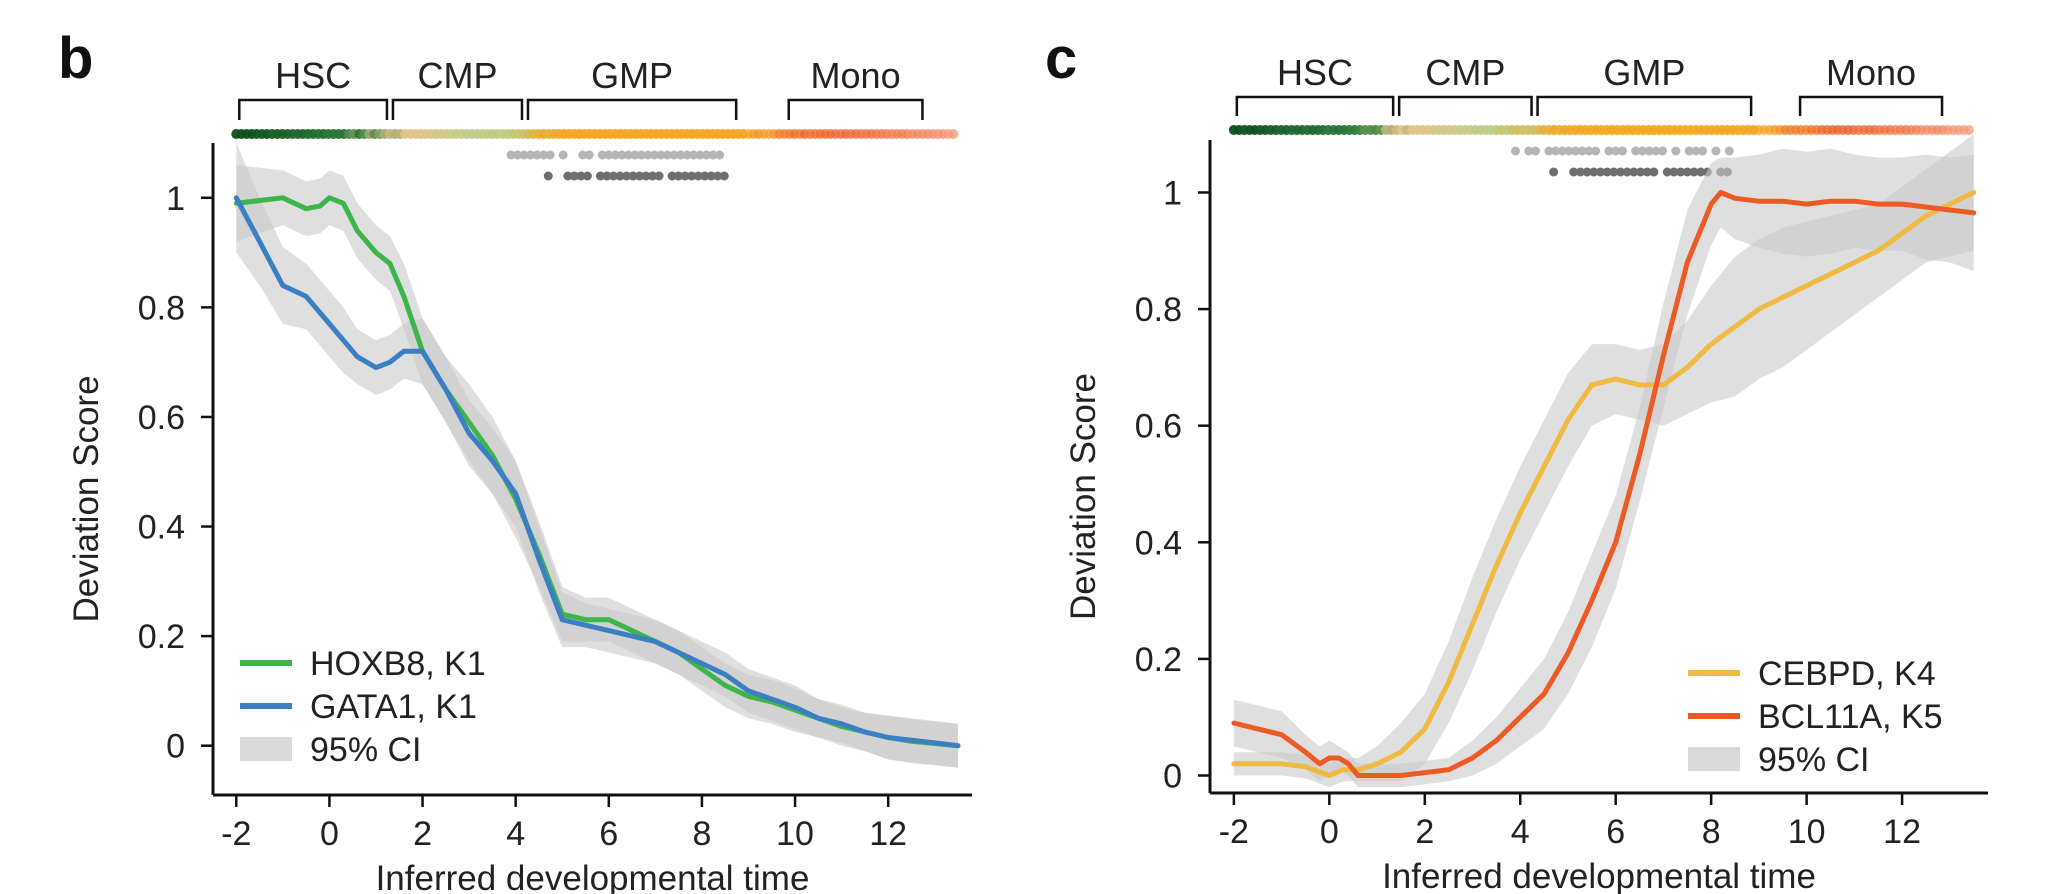 The image size is (2048, 894). I want to click on y-tick-label: 1, so click(175, 199).